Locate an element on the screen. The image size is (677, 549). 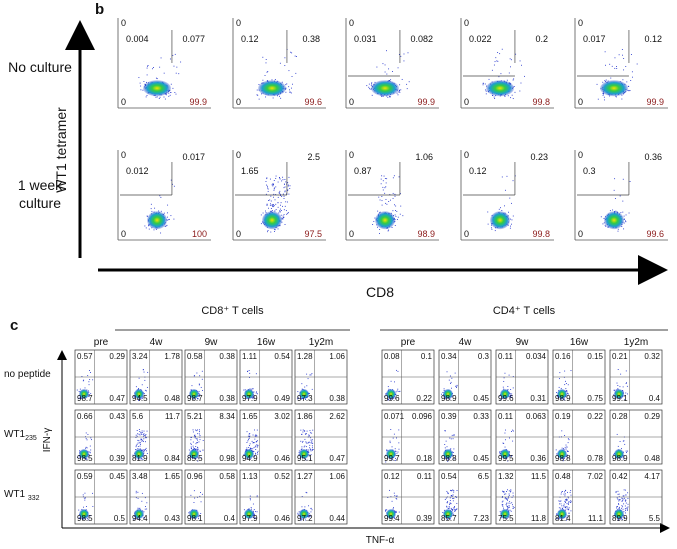
quadrant-value: 98.9 is located at coordinates (563, 398).